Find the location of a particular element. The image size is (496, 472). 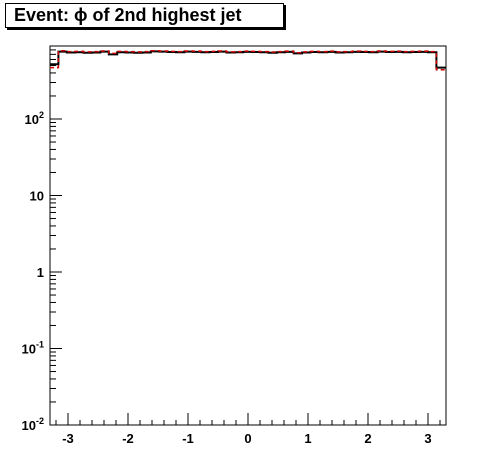

y-tick-label: 10 is located at coordinates (37, 195).